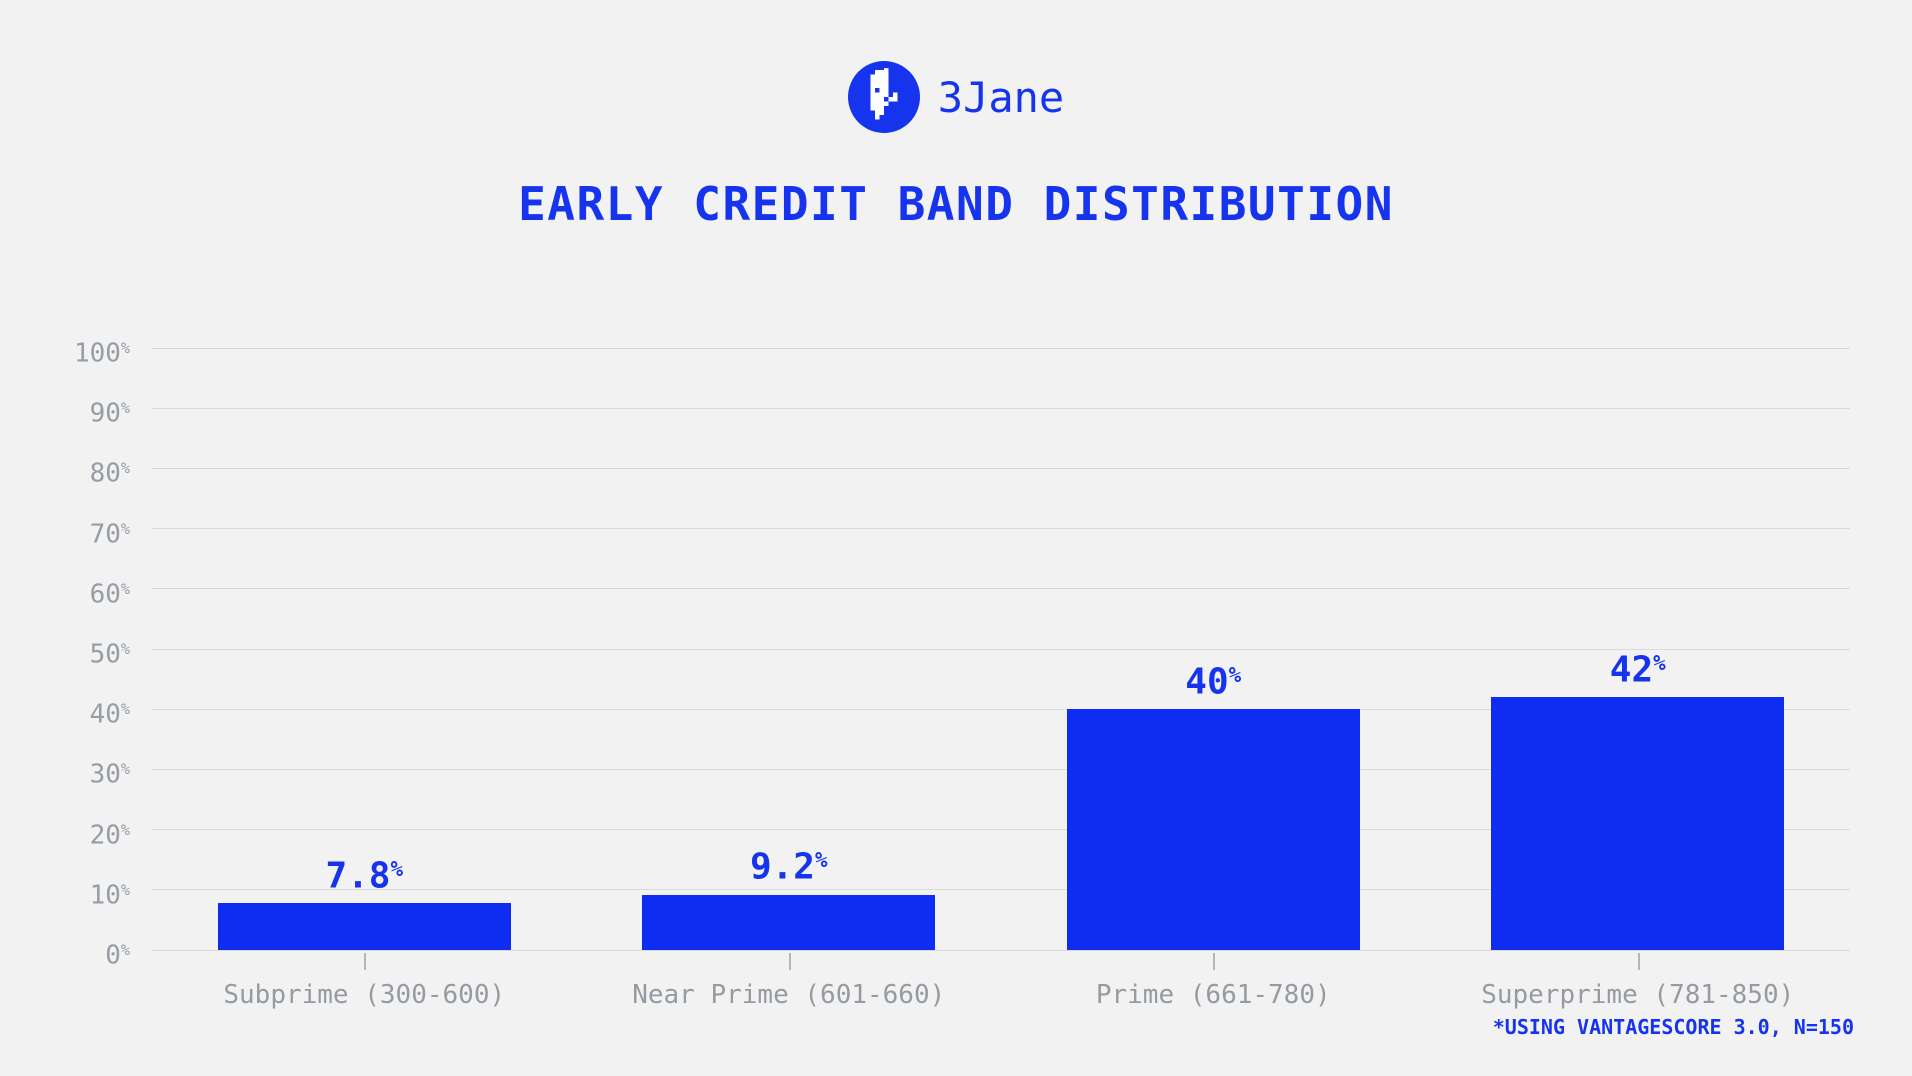 The height and width of the screenshot is (1076, 1912). Describe the element at coordinates (75, 654) in the screenshot. I see `y-axis: 100% 90% 80% 70% 60% 50% 40% 30% 20% 10% 0%` at that location.